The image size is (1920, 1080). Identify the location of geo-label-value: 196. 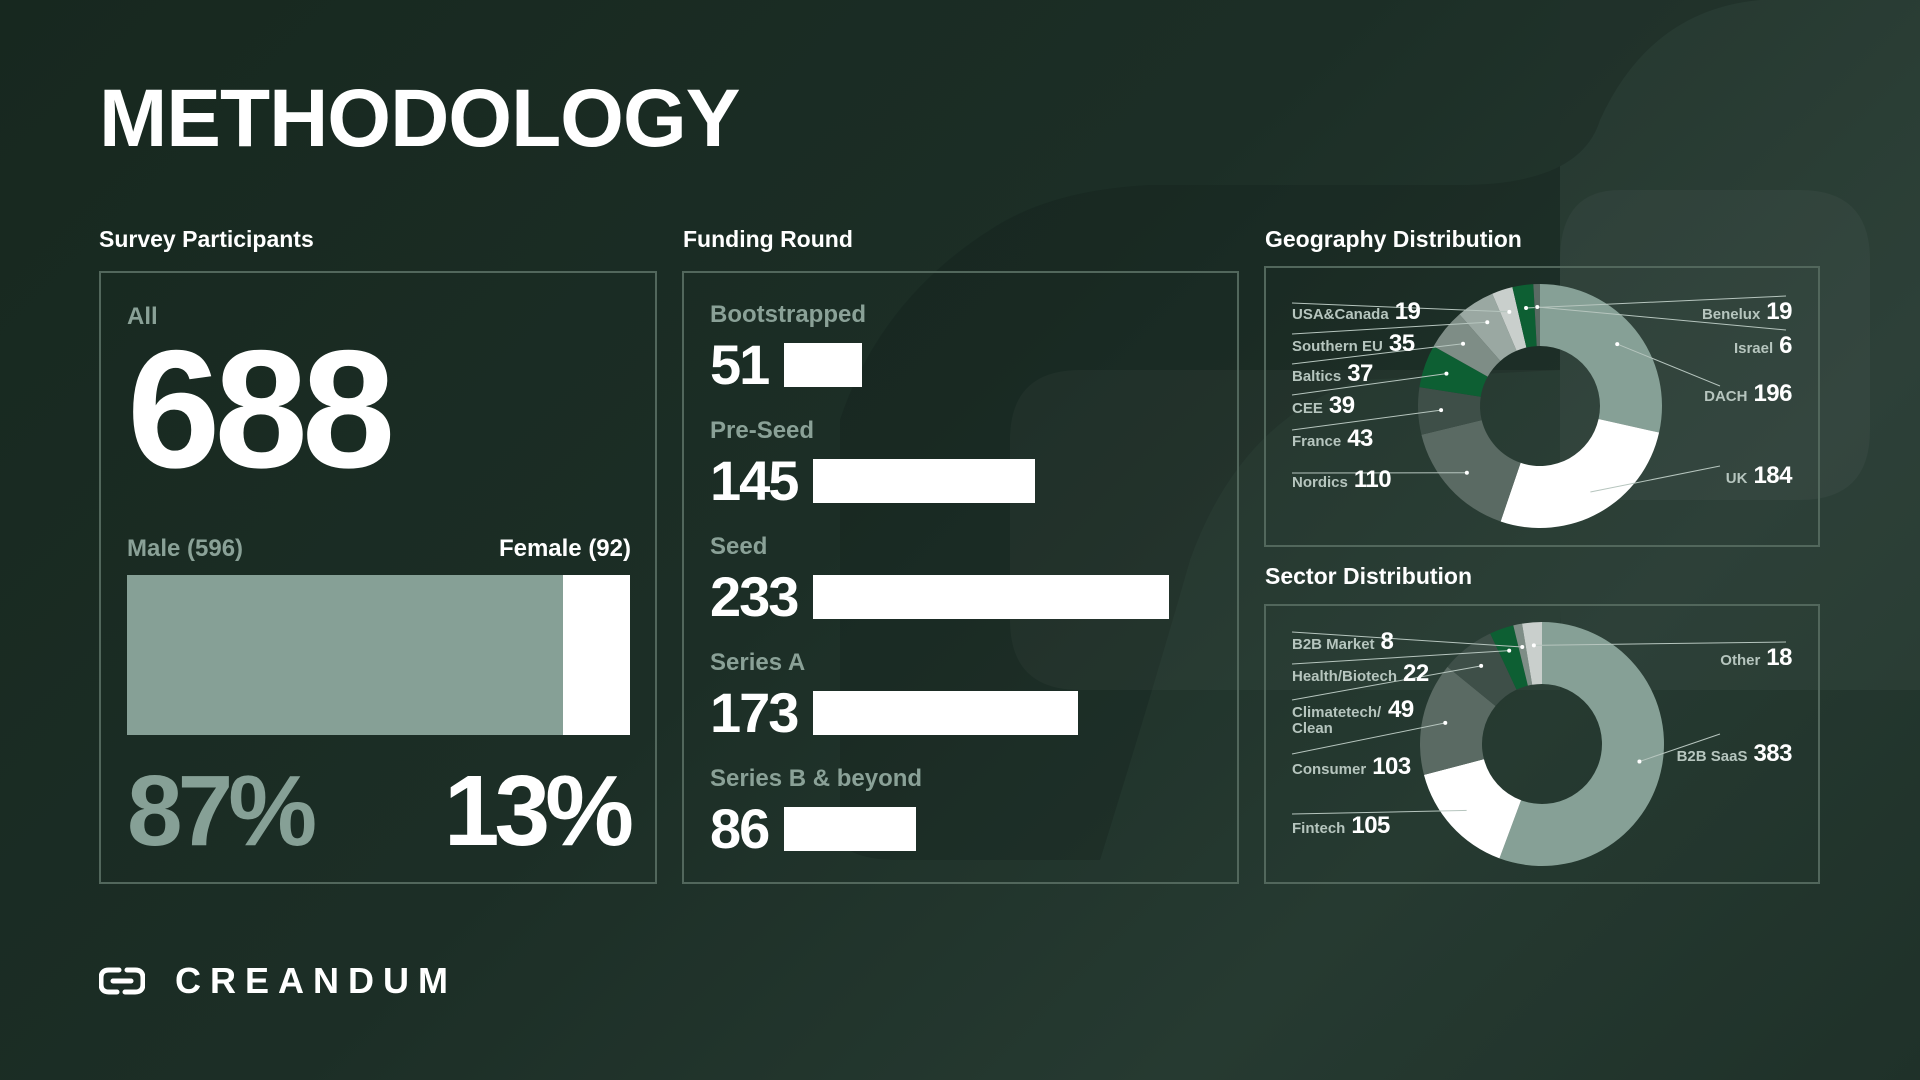
(1772, 393).